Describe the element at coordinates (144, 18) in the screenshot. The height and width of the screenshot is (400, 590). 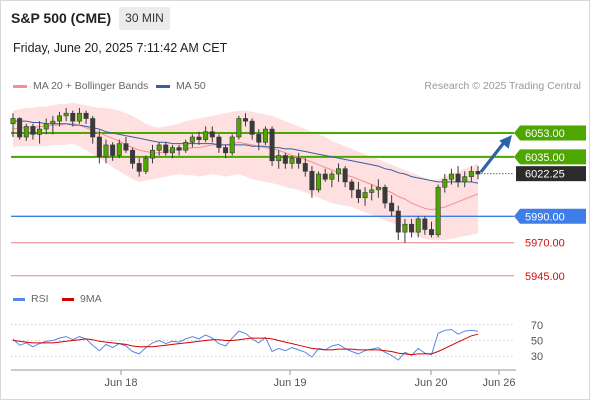
I see `timeframe-badge: 30 MIN` at that location.